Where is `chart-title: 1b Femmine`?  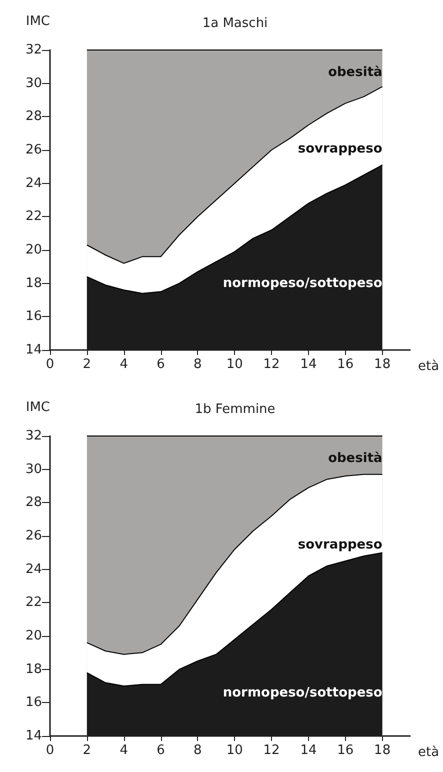 chart-title: 1b Femmine is located at coordinates (235, 409).